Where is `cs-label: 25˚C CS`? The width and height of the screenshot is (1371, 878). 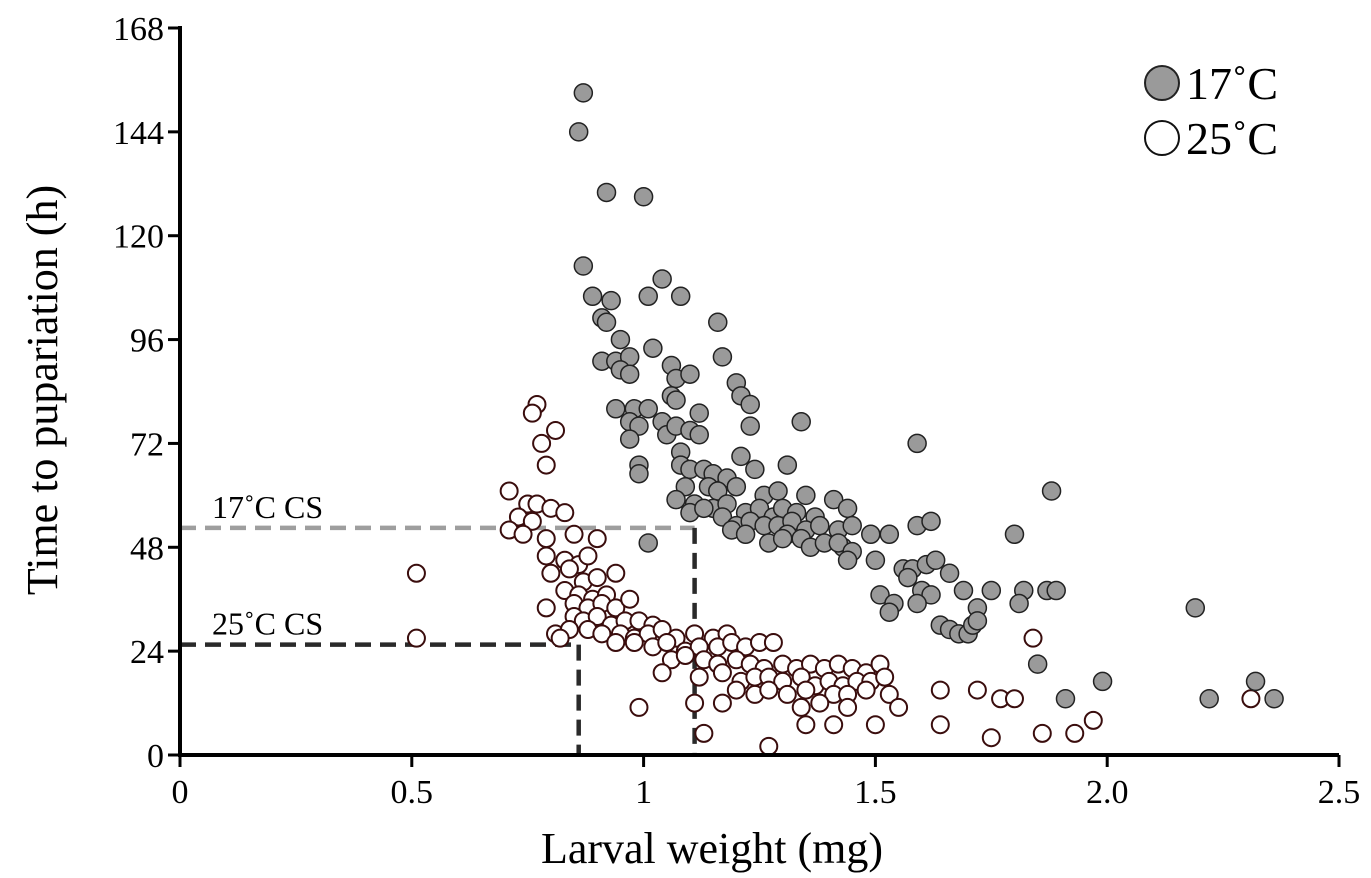 cs-label: 25˚C CS is located at coordinates (267, 624).